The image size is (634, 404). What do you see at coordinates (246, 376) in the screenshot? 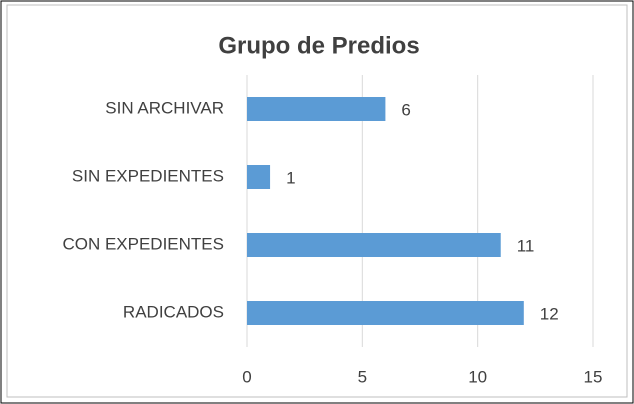
I see `x-tick-label: 0` at bounding box center [246, 376].